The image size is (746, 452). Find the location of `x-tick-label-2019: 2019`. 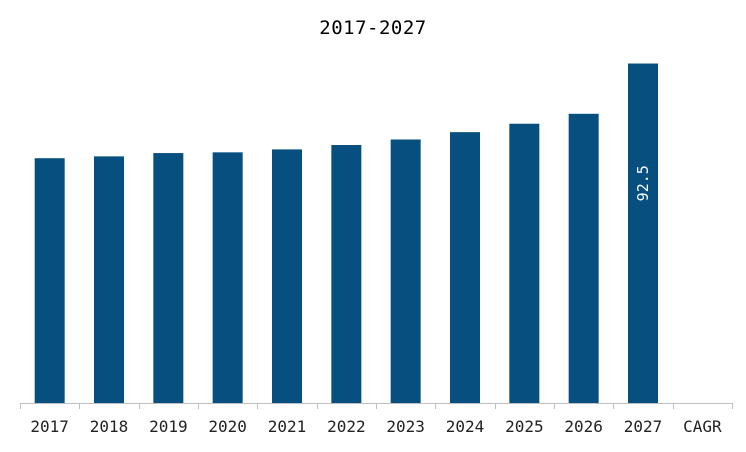

x-tick-label-2019: 2019 is located at coordinates (168, 426).